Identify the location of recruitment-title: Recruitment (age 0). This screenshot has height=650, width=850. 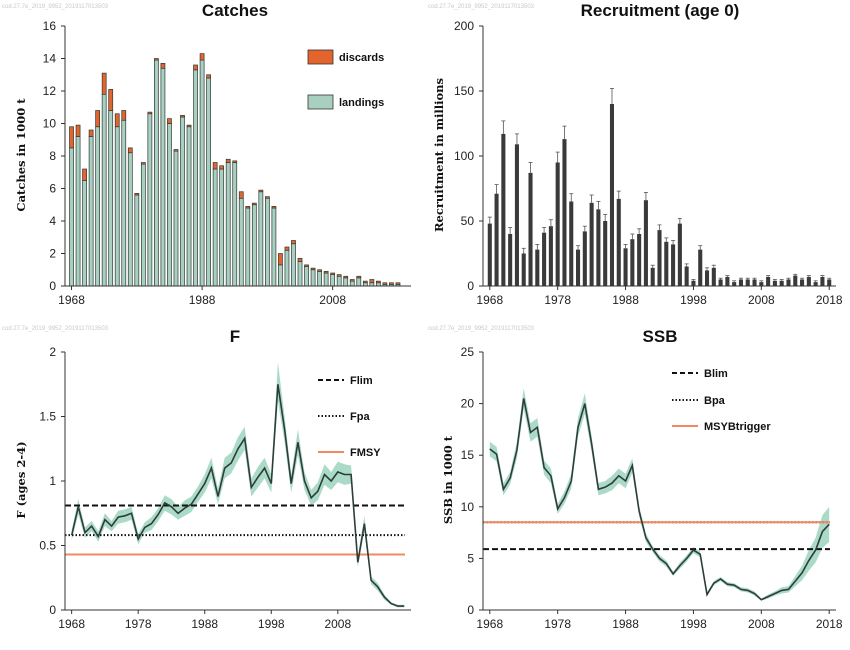
(660, 10).